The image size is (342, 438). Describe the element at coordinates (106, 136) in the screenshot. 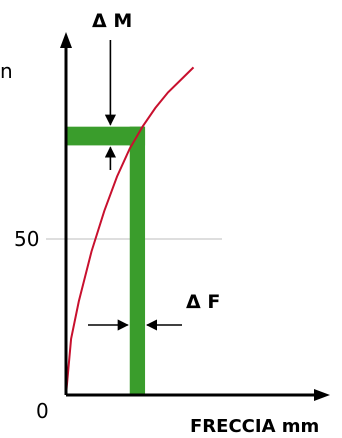

I see `delta-m-band` at that location.